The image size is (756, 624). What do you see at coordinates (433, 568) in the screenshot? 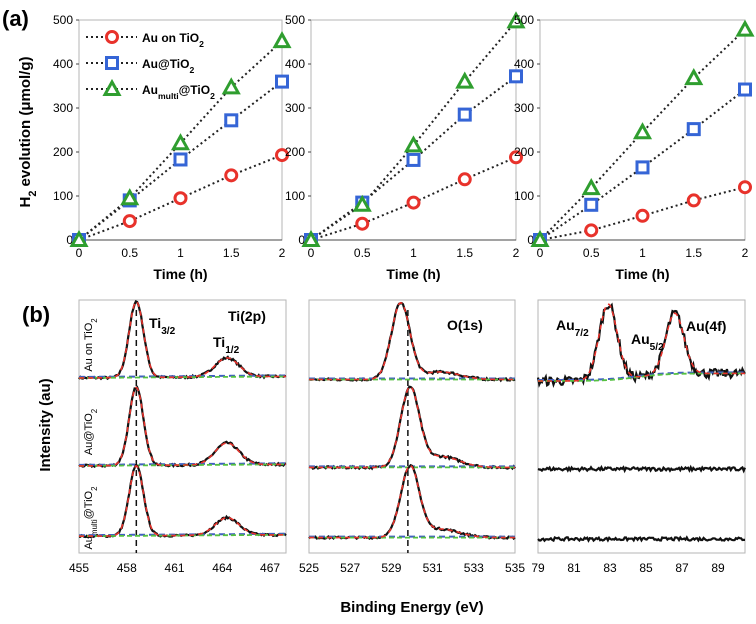
I see `x-tick-label: 531` at bounding box center [433, 568].